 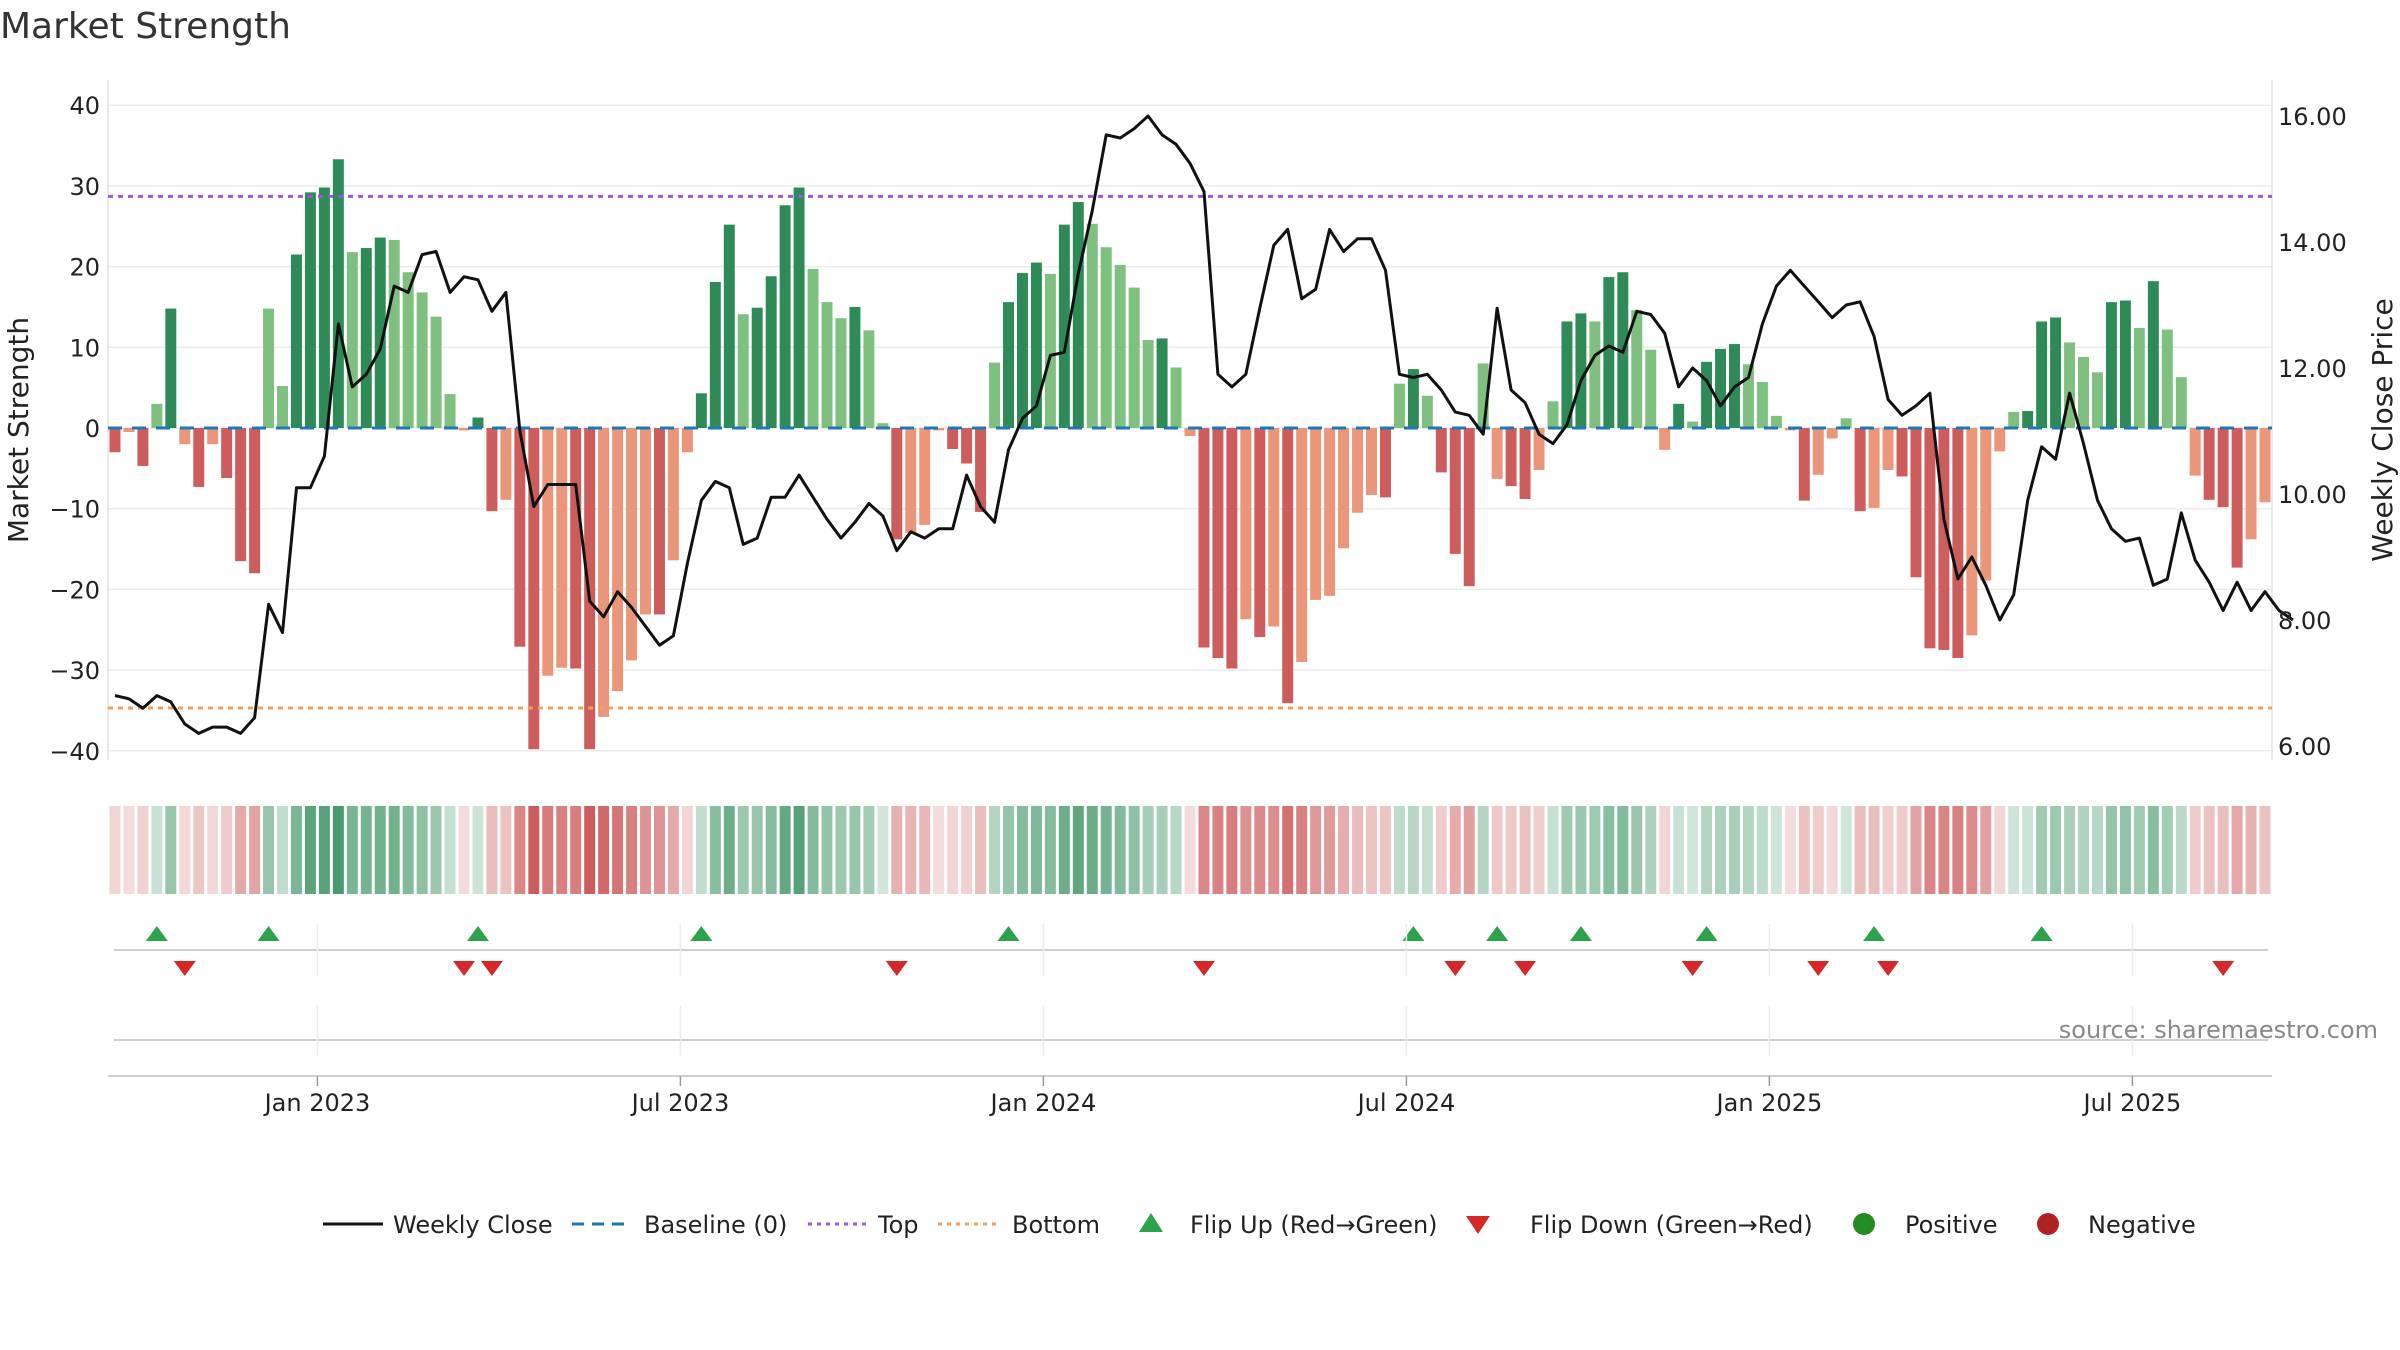 What do you see at coordinates (473, 1225) in the screenshot?
I see `legend-weekly-close: Weekly Close` at bounding box center [473, 1225].